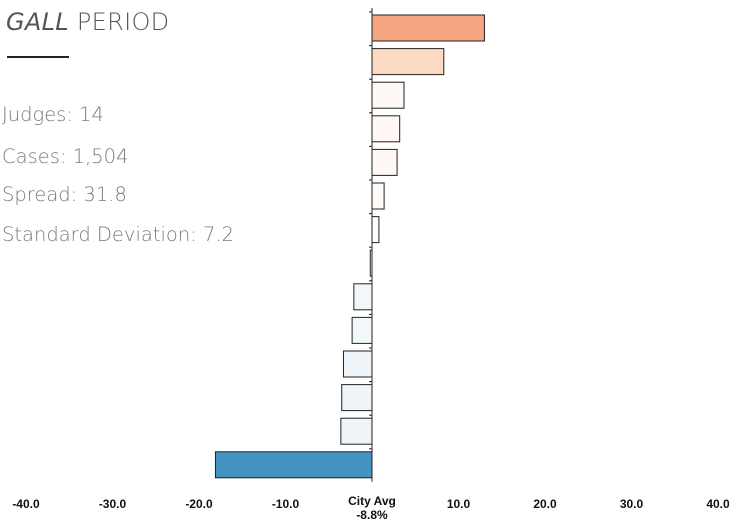 The height and width of the screenshot is (529, 738). I want to click on x-tick-label: 40.0, so click(718, 504).